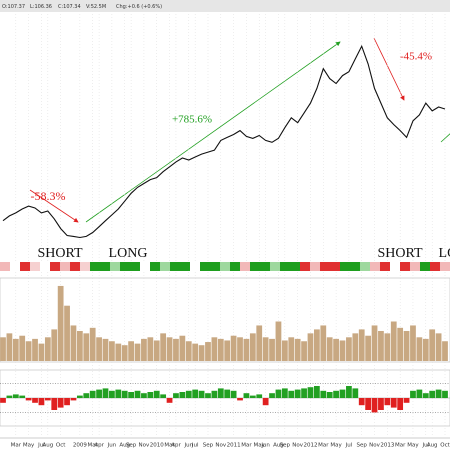 The width and height of the screenshot is (450, 450). I want to click on header-value: V:52.5M, so click(96, 7).